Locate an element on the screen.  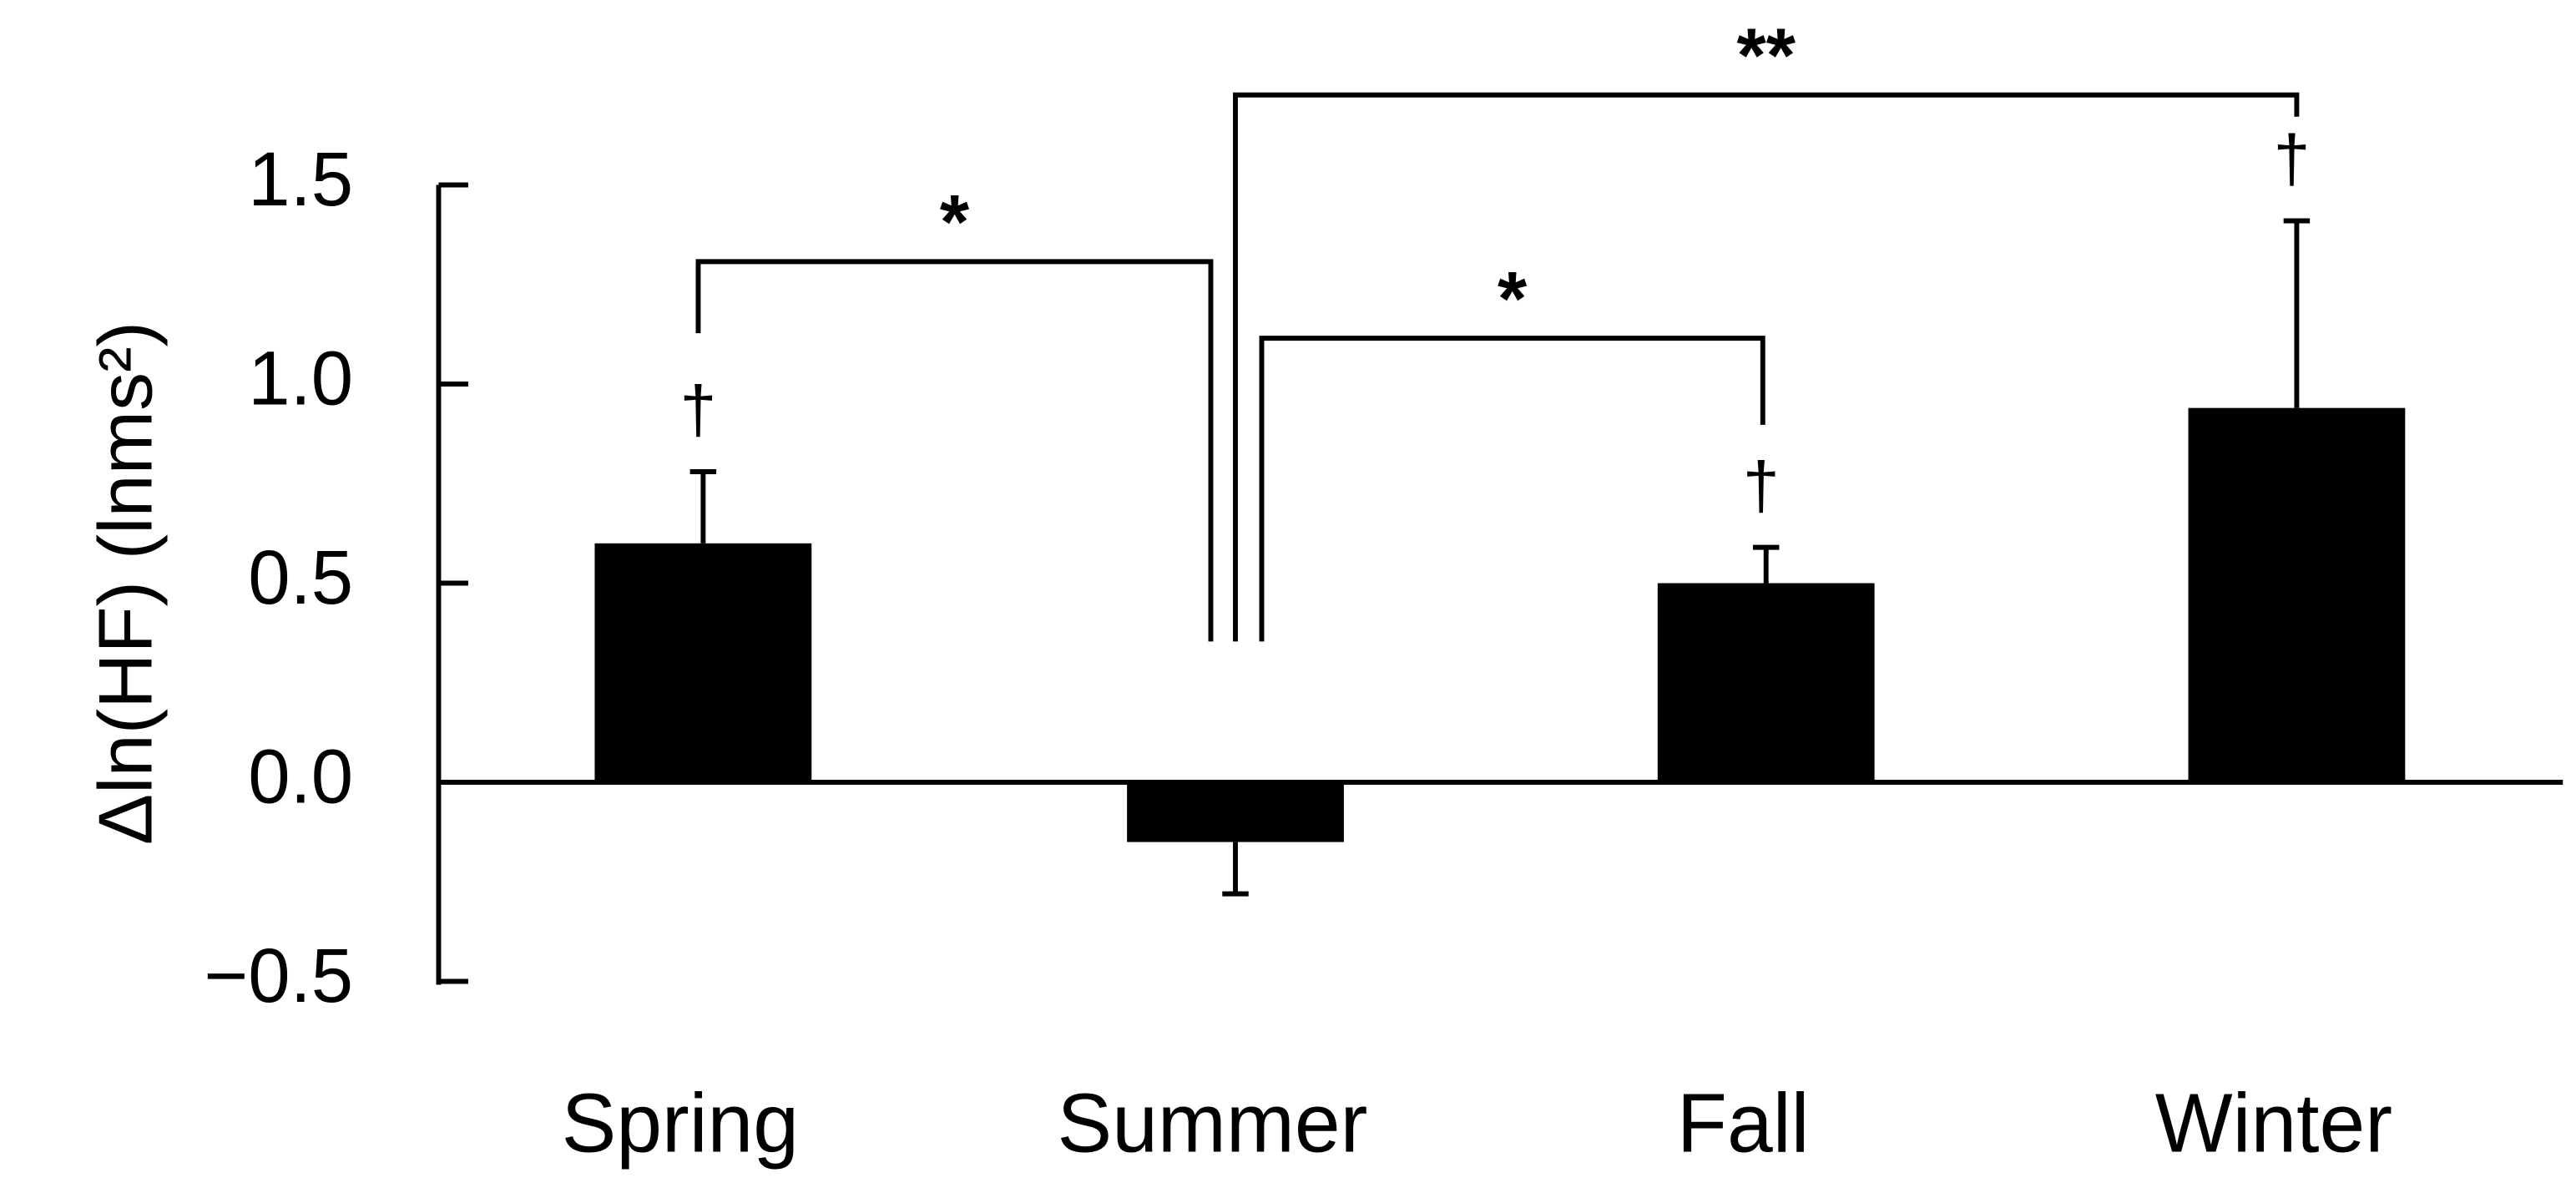
y-tick-label: 0.0 is located at coordinates (300, 777).